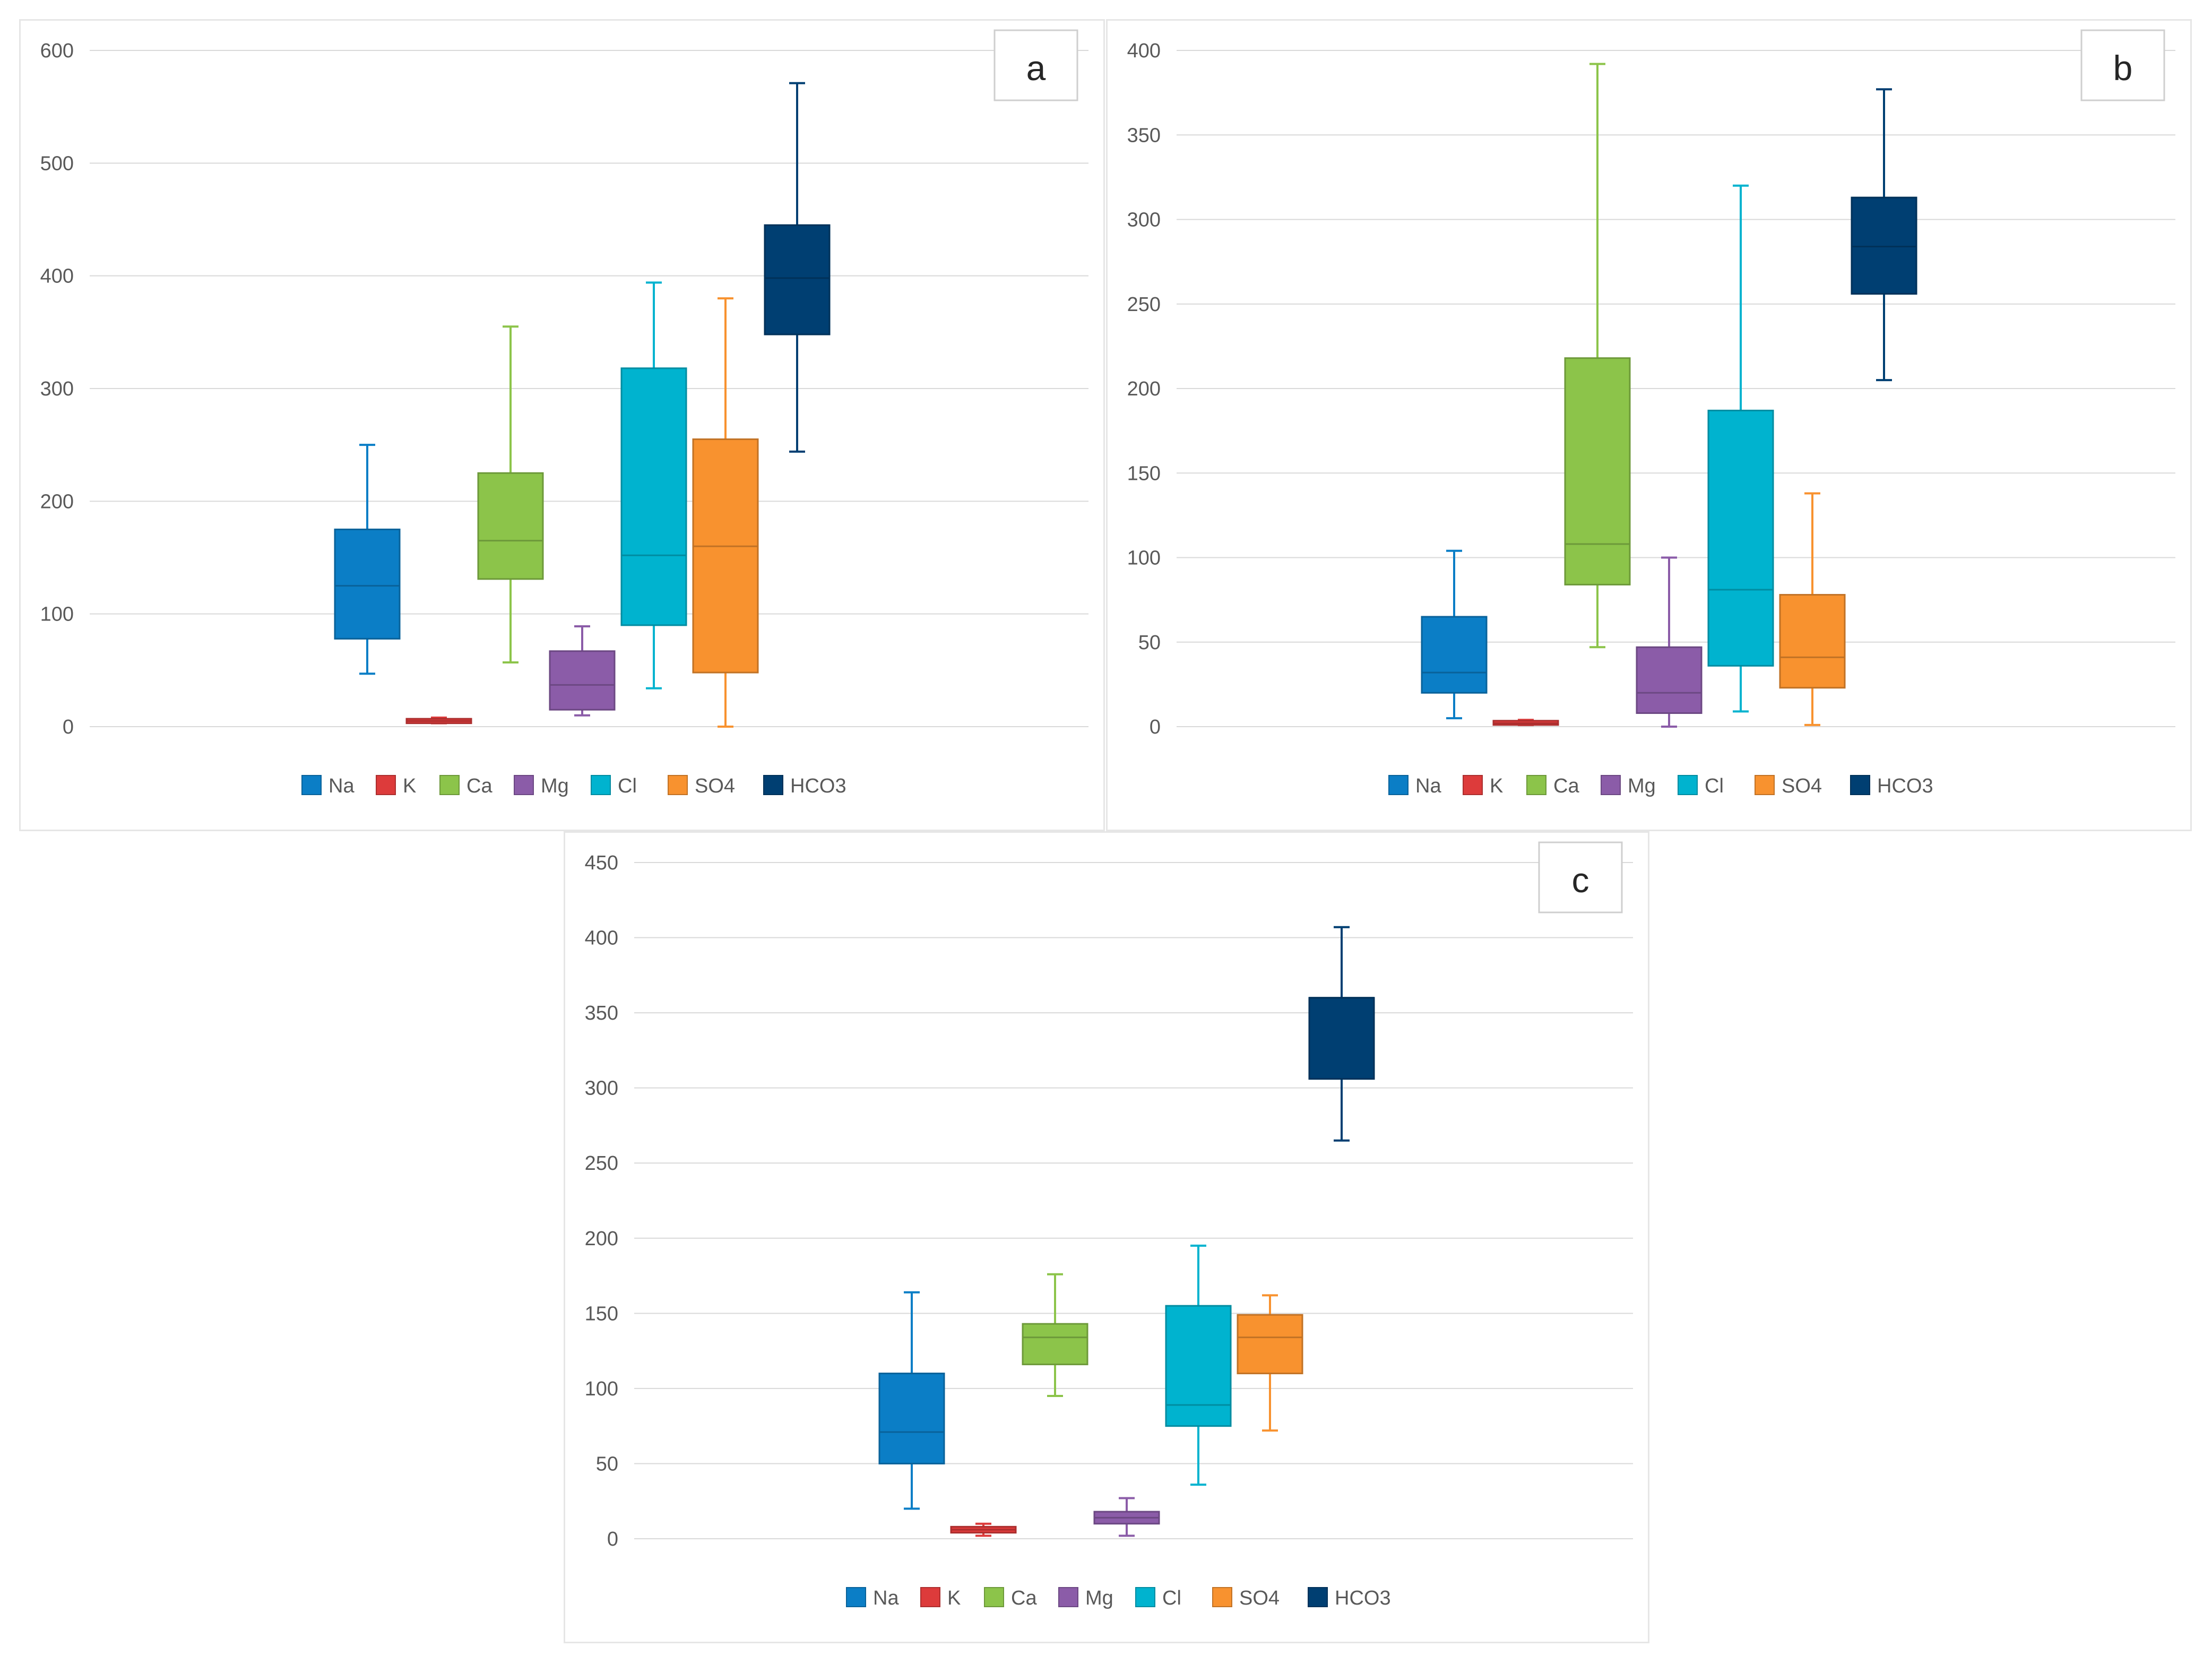 This screenshot has height=1664, width=2212. Describe the element at coordinates (601, 1163) in the screenshot. I see `y-tick-label: 250` at that location.